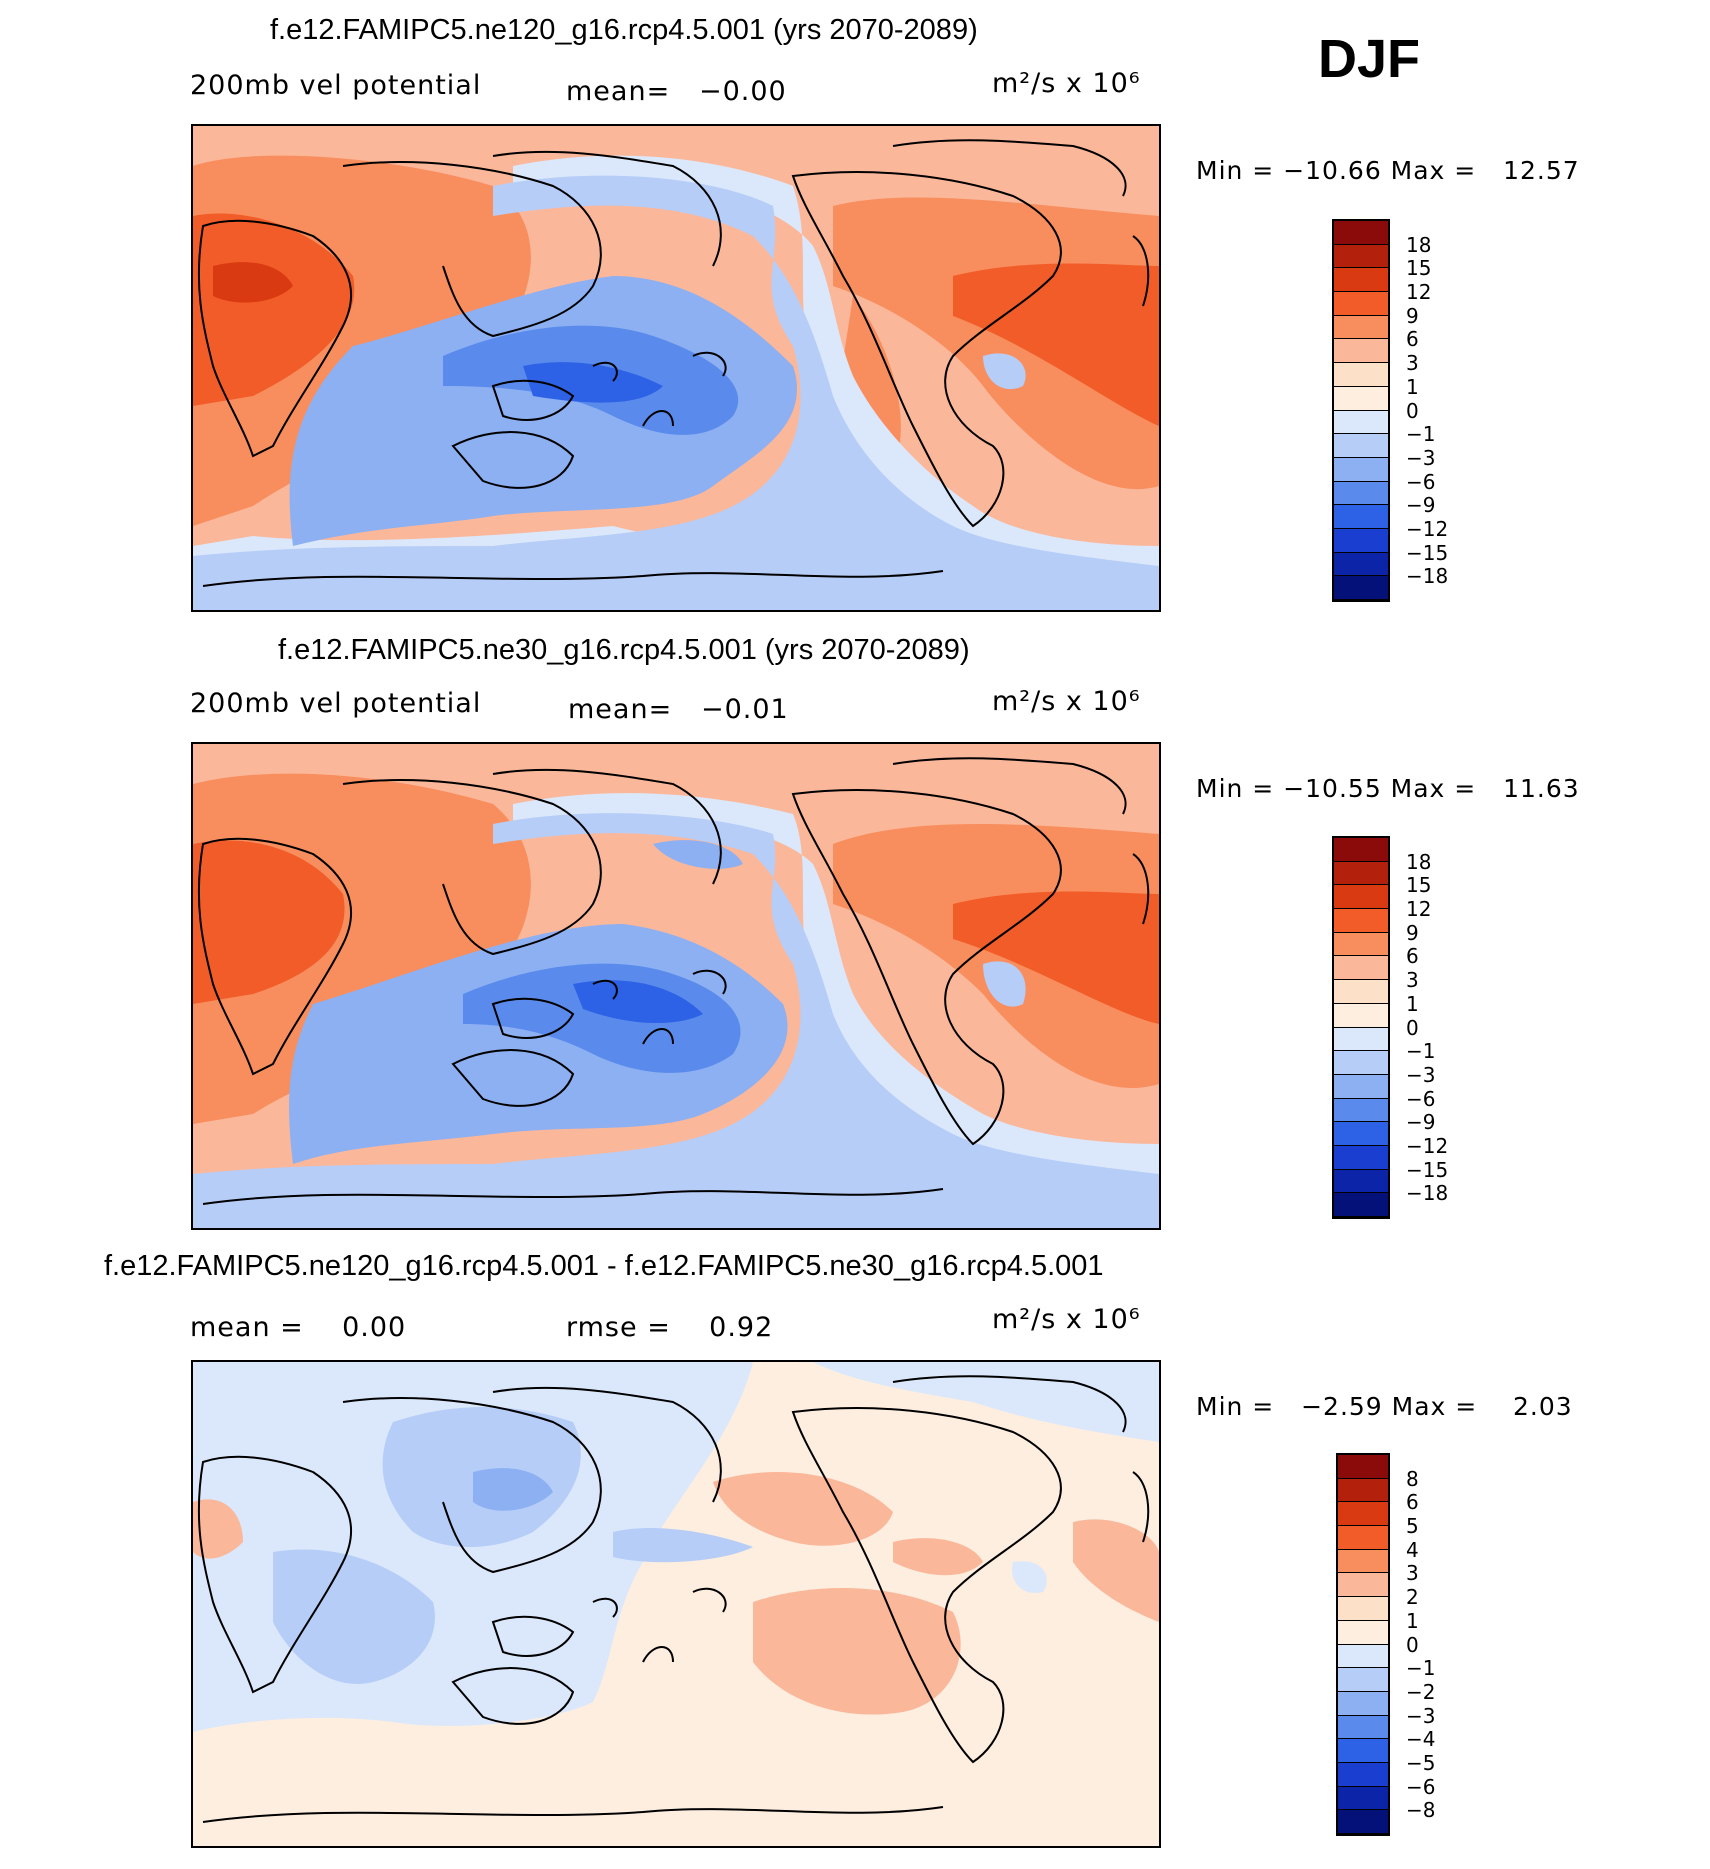 The width and height of the screenshot is (1710, 1869). What do you see at coordinates (336, 703) in the screenshot?
I see `panel-2-field-label: 200mb vel potential` at bounding box center [336, 703].